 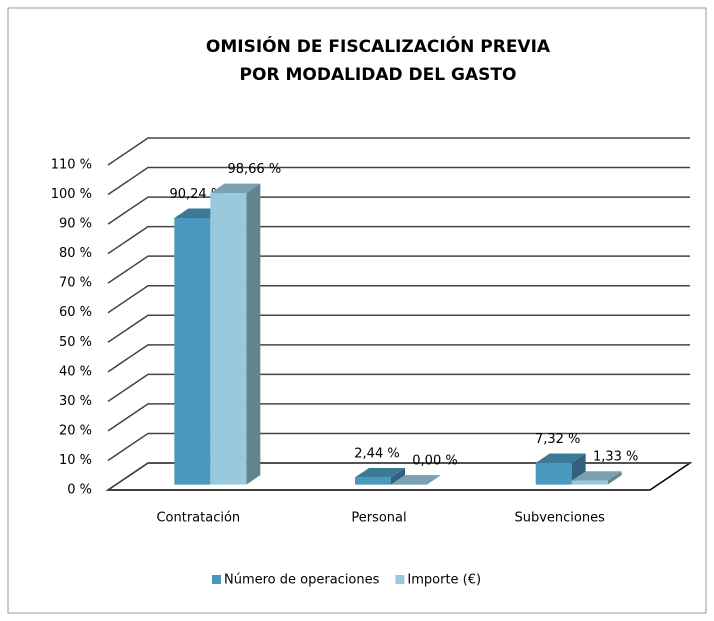 I want to click on y-tick-label: 70 %, so click(x=75, y=283).